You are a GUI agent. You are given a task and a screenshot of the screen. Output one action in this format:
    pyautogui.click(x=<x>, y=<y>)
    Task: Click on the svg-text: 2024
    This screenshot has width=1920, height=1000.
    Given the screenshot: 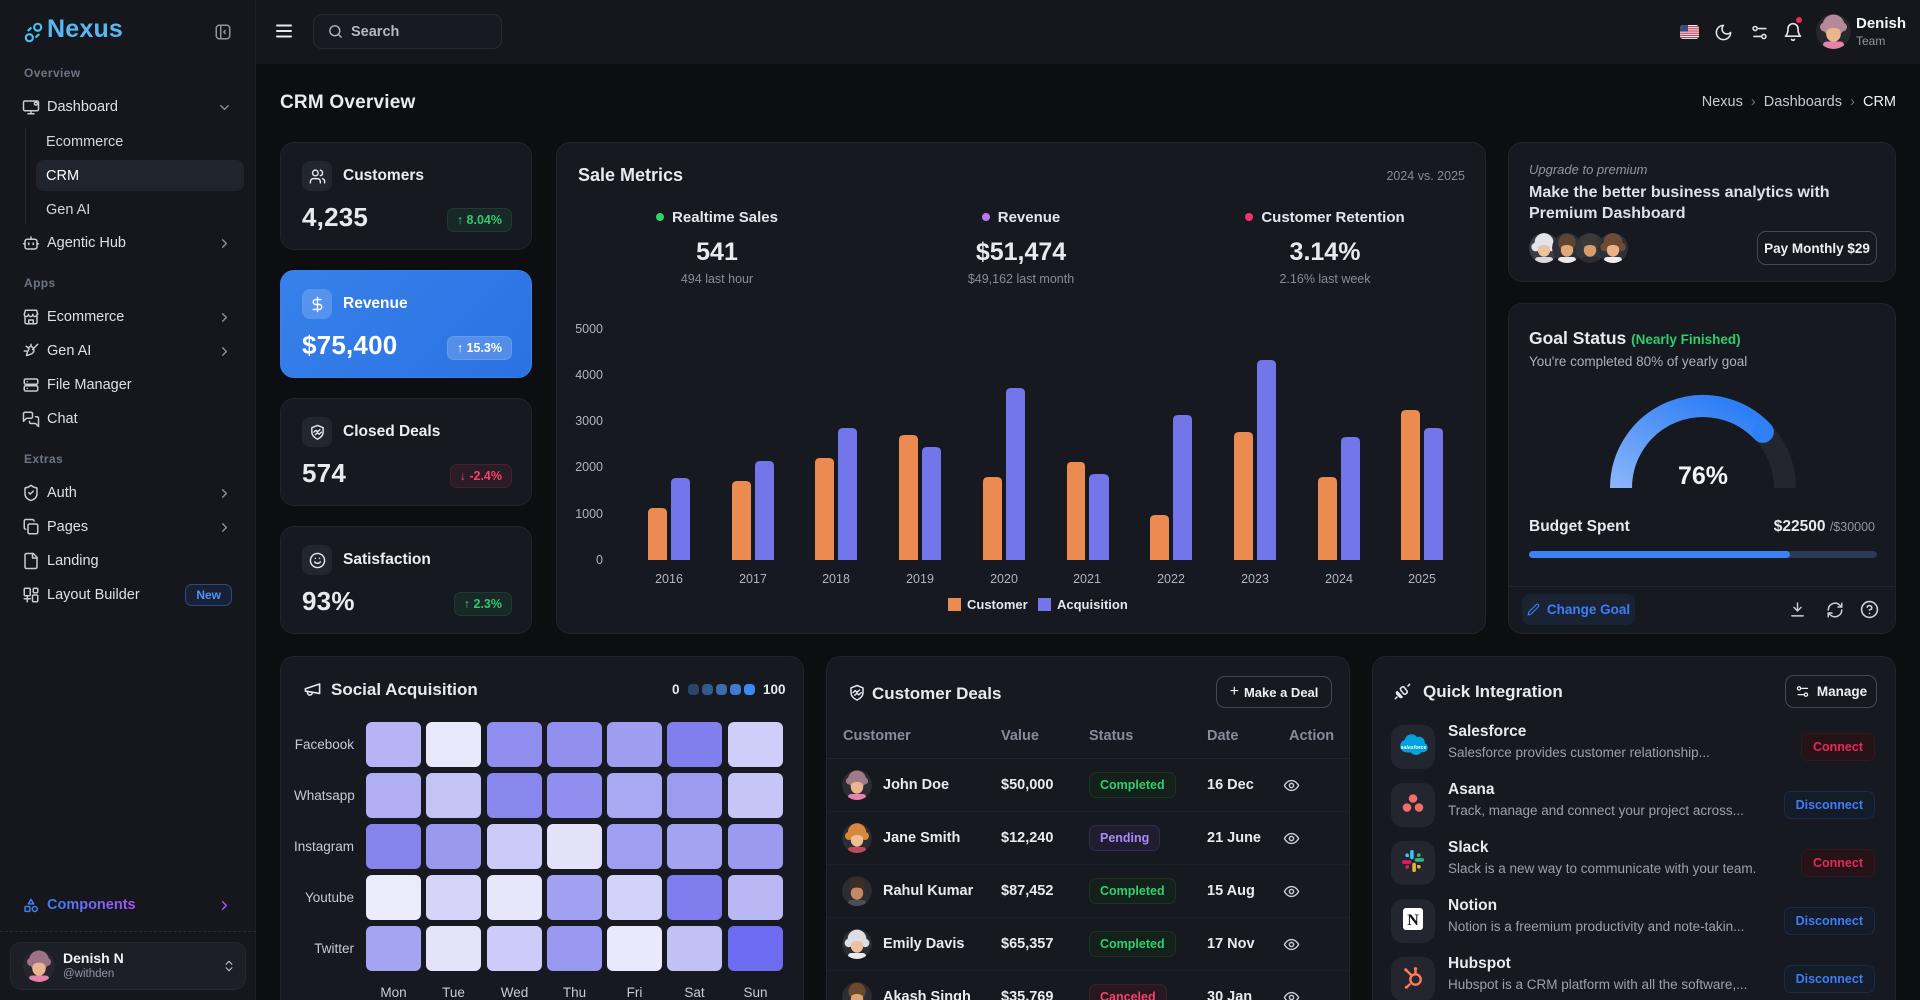 What is the action you would take?
    pyautogui.click(x=1339, y=579)
    